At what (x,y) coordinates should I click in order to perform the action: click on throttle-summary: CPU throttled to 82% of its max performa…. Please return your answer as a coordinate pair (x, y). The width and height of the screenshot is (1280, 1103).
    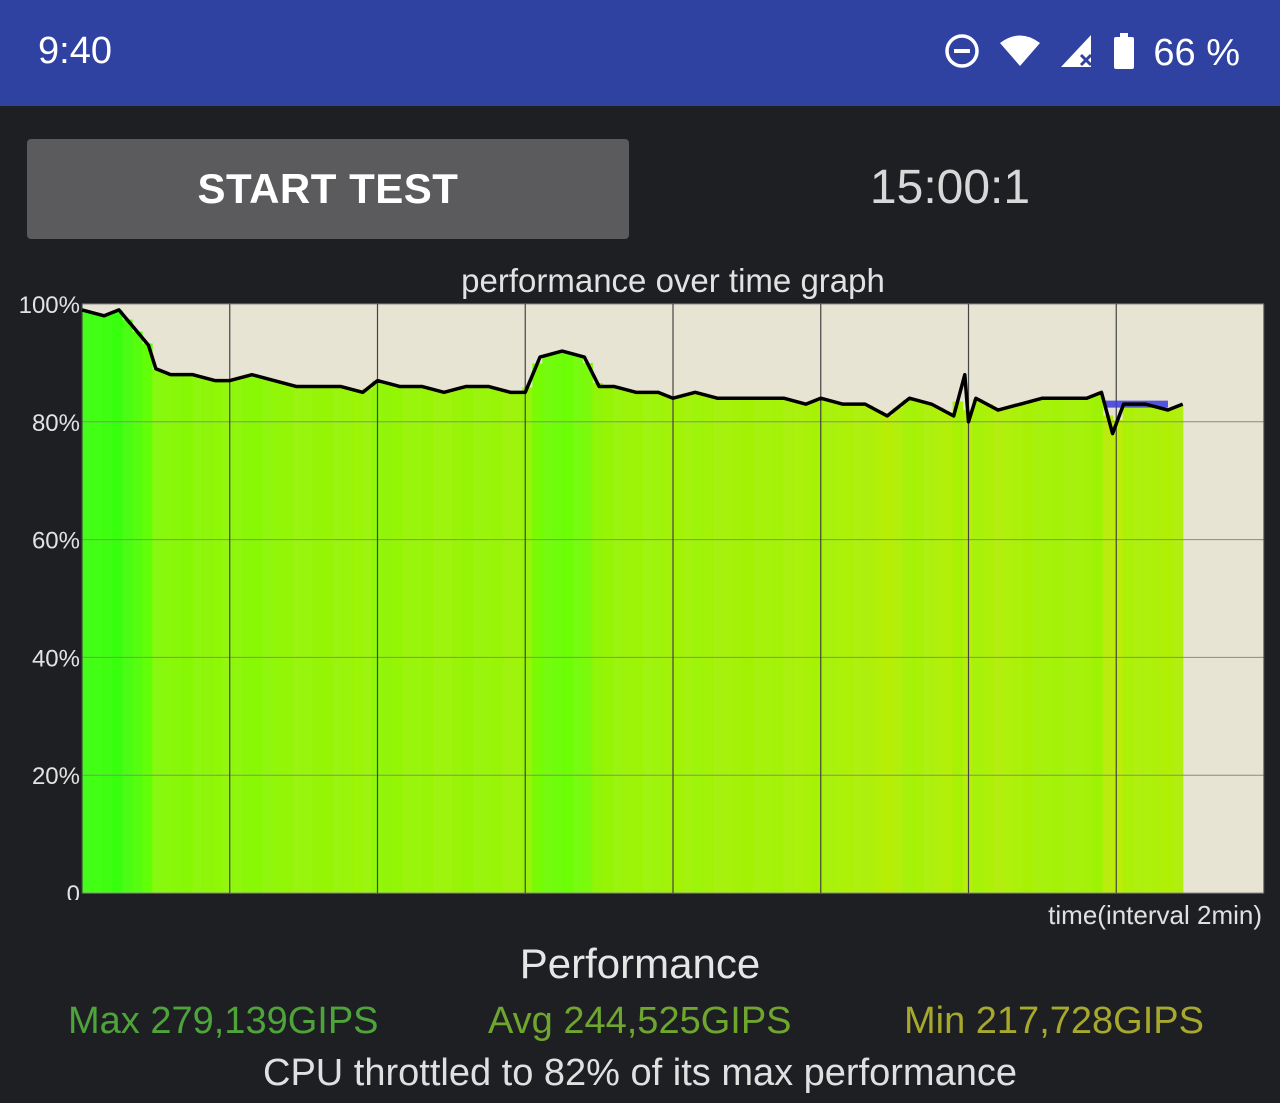
    Looking at the image, I should click on (640, 1073).